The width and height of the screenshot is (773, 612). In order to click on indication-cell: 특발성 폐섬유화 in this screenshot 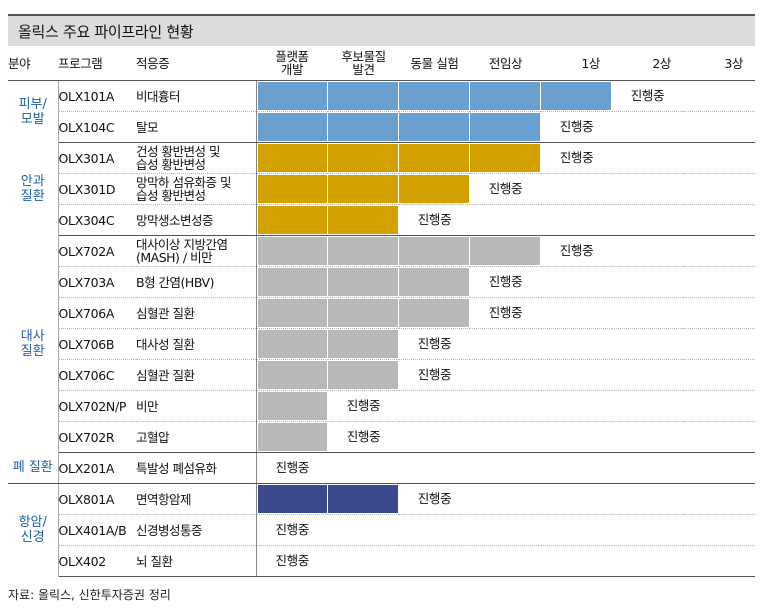, I will do `click(196, 468)`.